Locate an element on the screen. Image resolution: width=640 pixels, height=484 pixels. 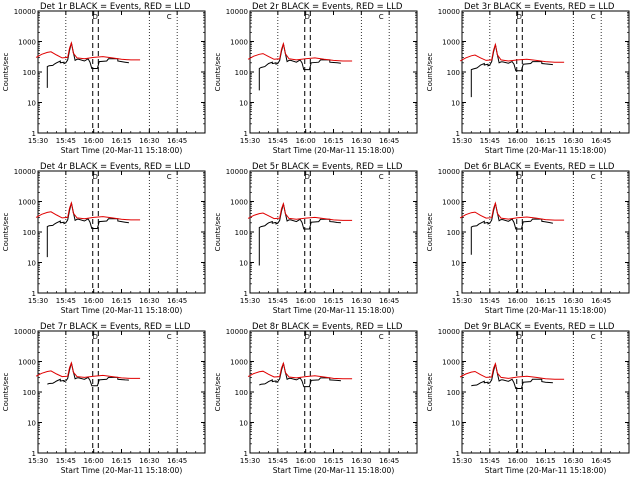
panel-title: Det 4r BLACK = Events, RED = LLD is located at coordinates (115, 167).